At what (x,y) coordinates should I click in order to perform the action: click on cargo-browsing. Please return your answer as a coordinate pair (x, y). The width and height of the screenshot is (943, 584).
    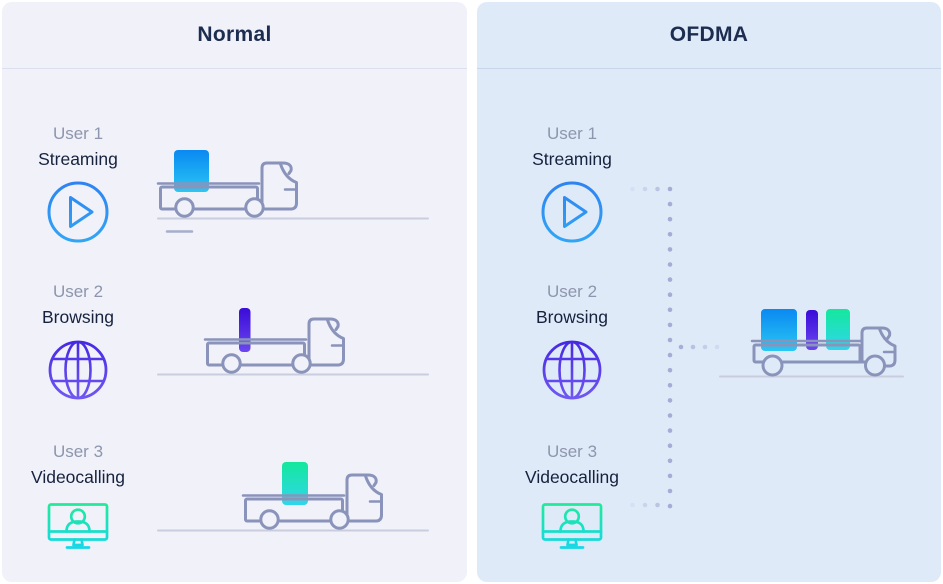
    Looking at the image, I should click on (245, 330).